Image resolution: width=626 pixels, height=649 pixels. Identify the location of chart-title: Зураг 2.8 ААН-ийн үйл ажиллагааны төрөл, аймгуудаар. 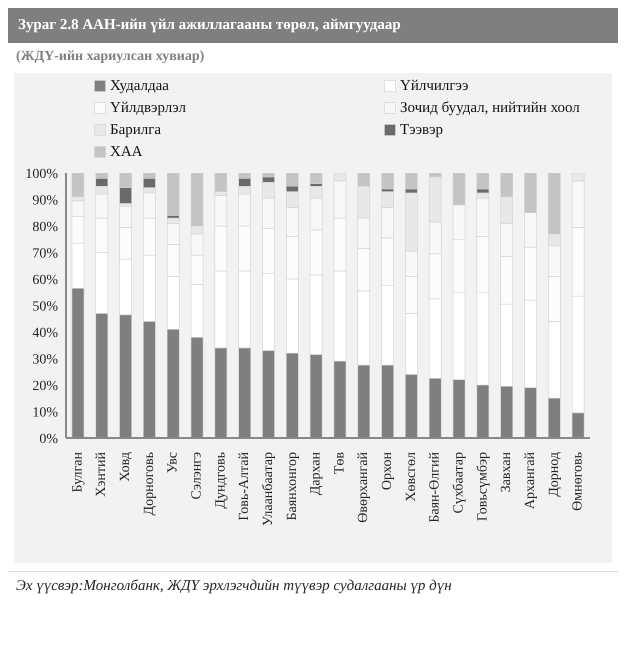
(313, 25).